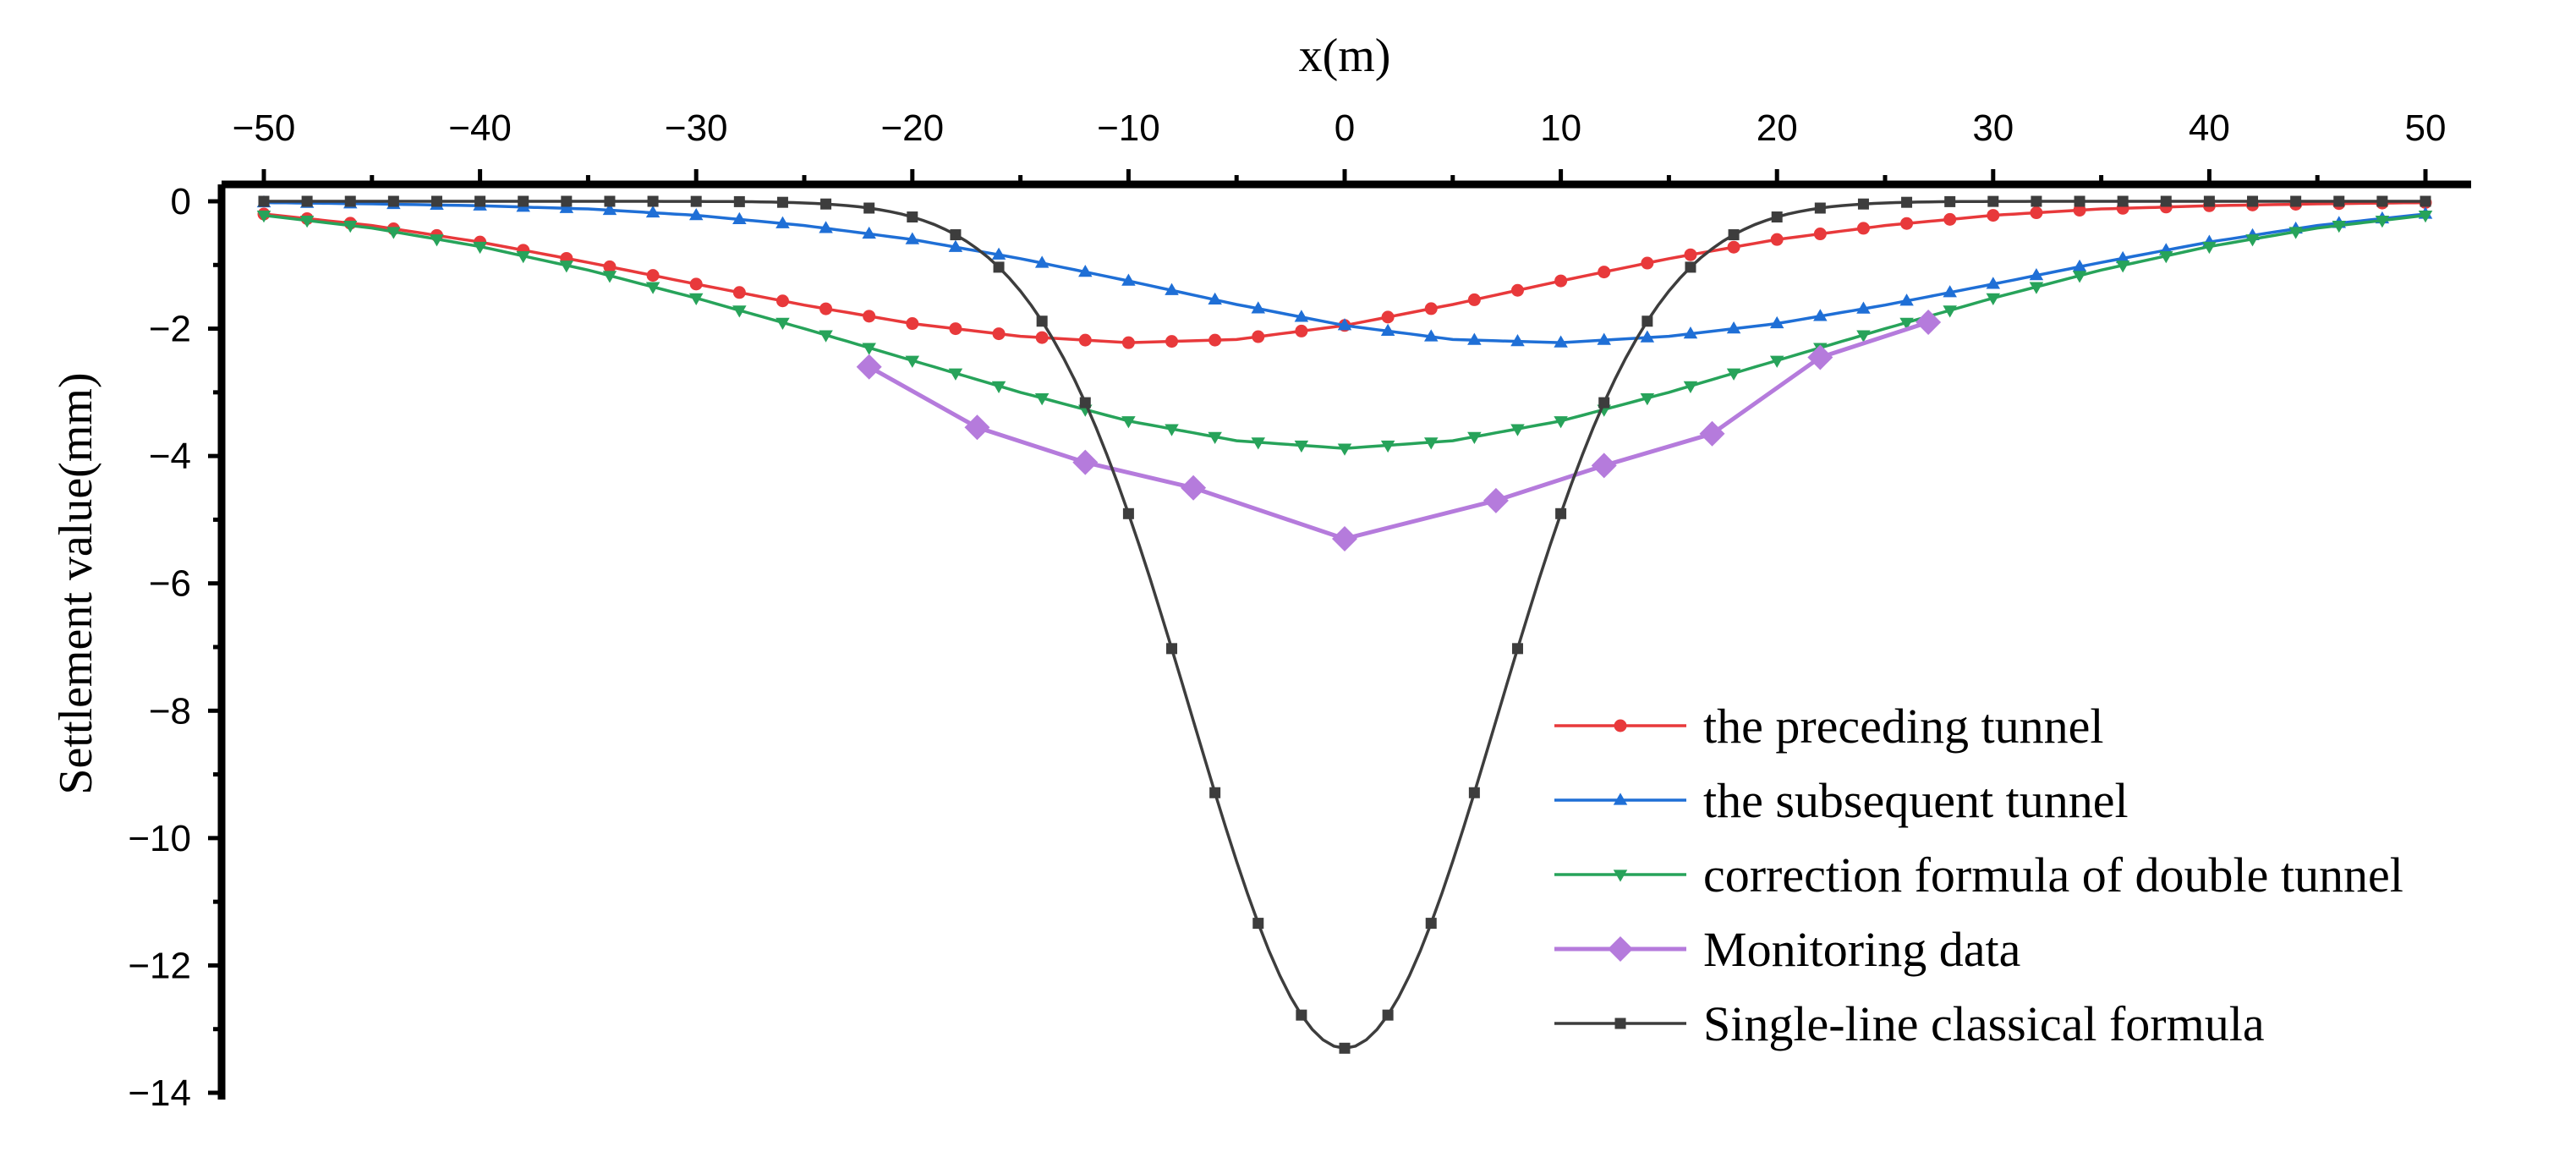  I want to click on legend-item: the preceding tunnel, so click(1829, 726).